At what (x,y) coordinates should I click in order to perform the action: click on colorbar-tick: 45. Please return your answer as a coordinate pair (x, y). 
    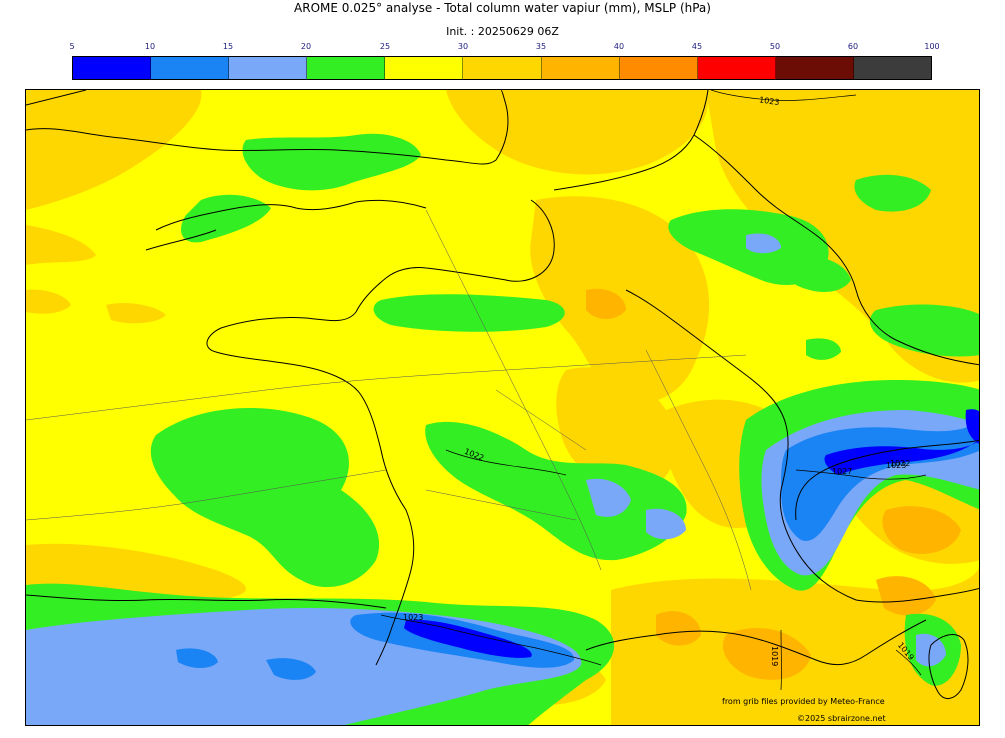
    Looking at the image, I should click on (697, 46).